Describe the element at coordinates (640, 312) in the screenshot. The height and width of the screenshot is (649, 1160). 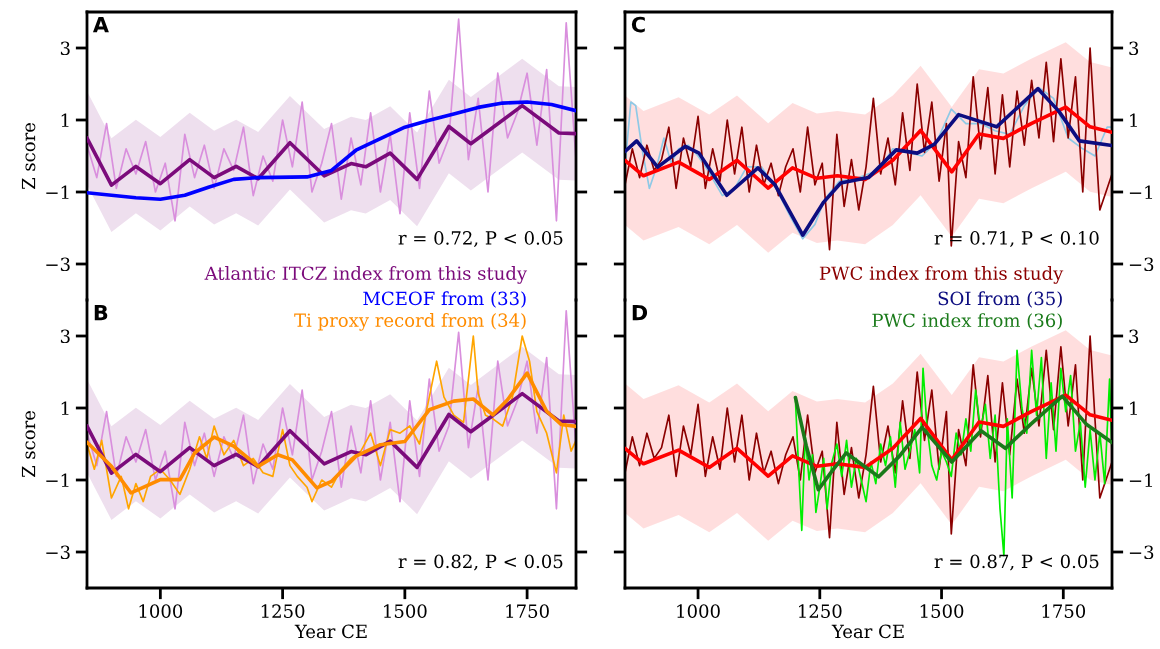
I see `chart-title: D` at that location.